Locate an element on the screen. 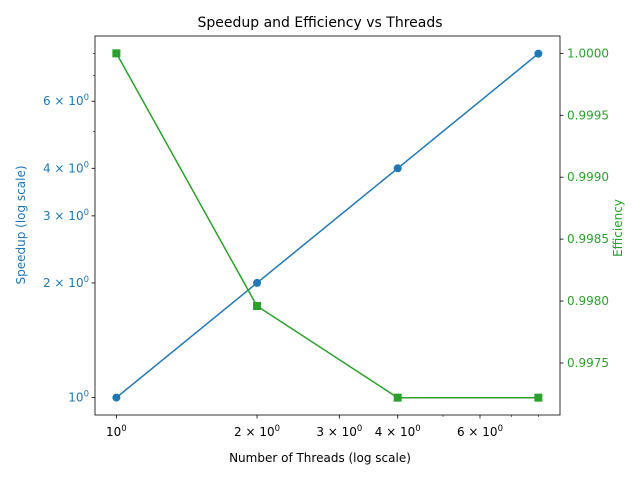 This screenshot has width=640, height=480. y-axis-right: 0.9975 0.9980 0.9985 0.9990 0.9995 1.0000 is located at coordinates (584, 208).